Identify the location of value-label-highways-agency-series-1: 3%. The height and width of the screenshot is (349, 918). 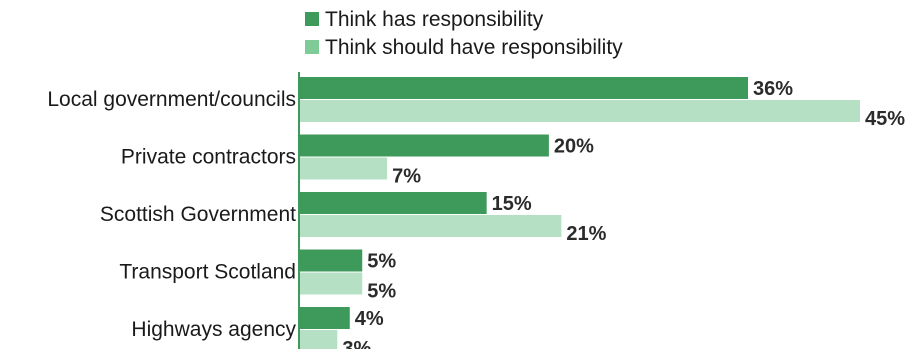
(356, 343).